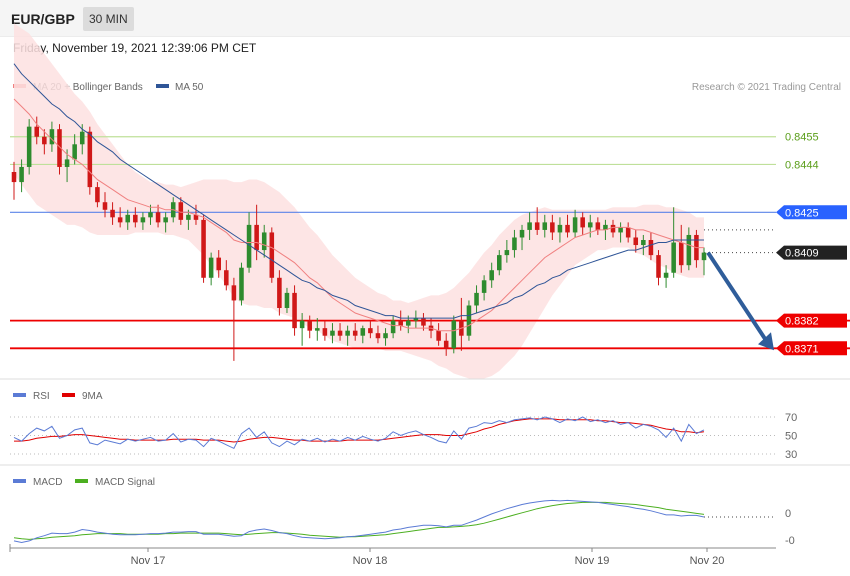 The image size is (850, 576). Describe the element at coordinates (189, 87) in the screenshot. I see `legend-label-ma50: MA 50` at that location.